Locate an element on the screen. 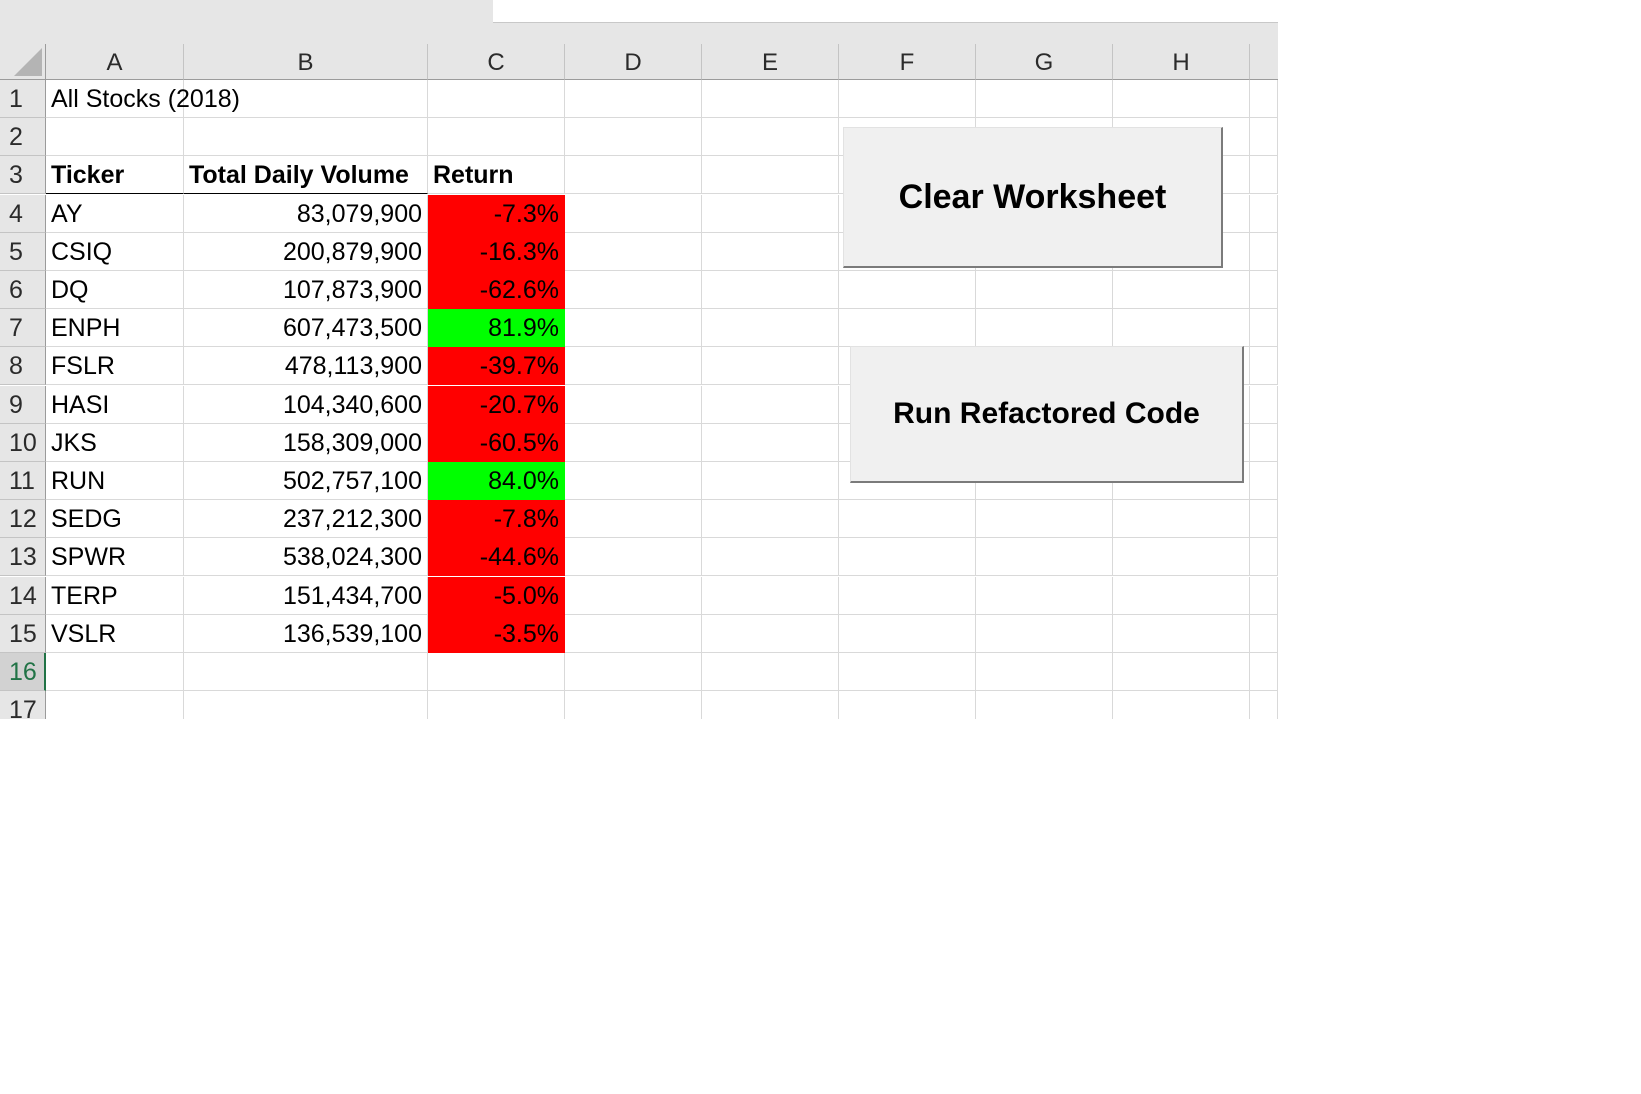  column-header-b: B is located at coordinates (306, 62).